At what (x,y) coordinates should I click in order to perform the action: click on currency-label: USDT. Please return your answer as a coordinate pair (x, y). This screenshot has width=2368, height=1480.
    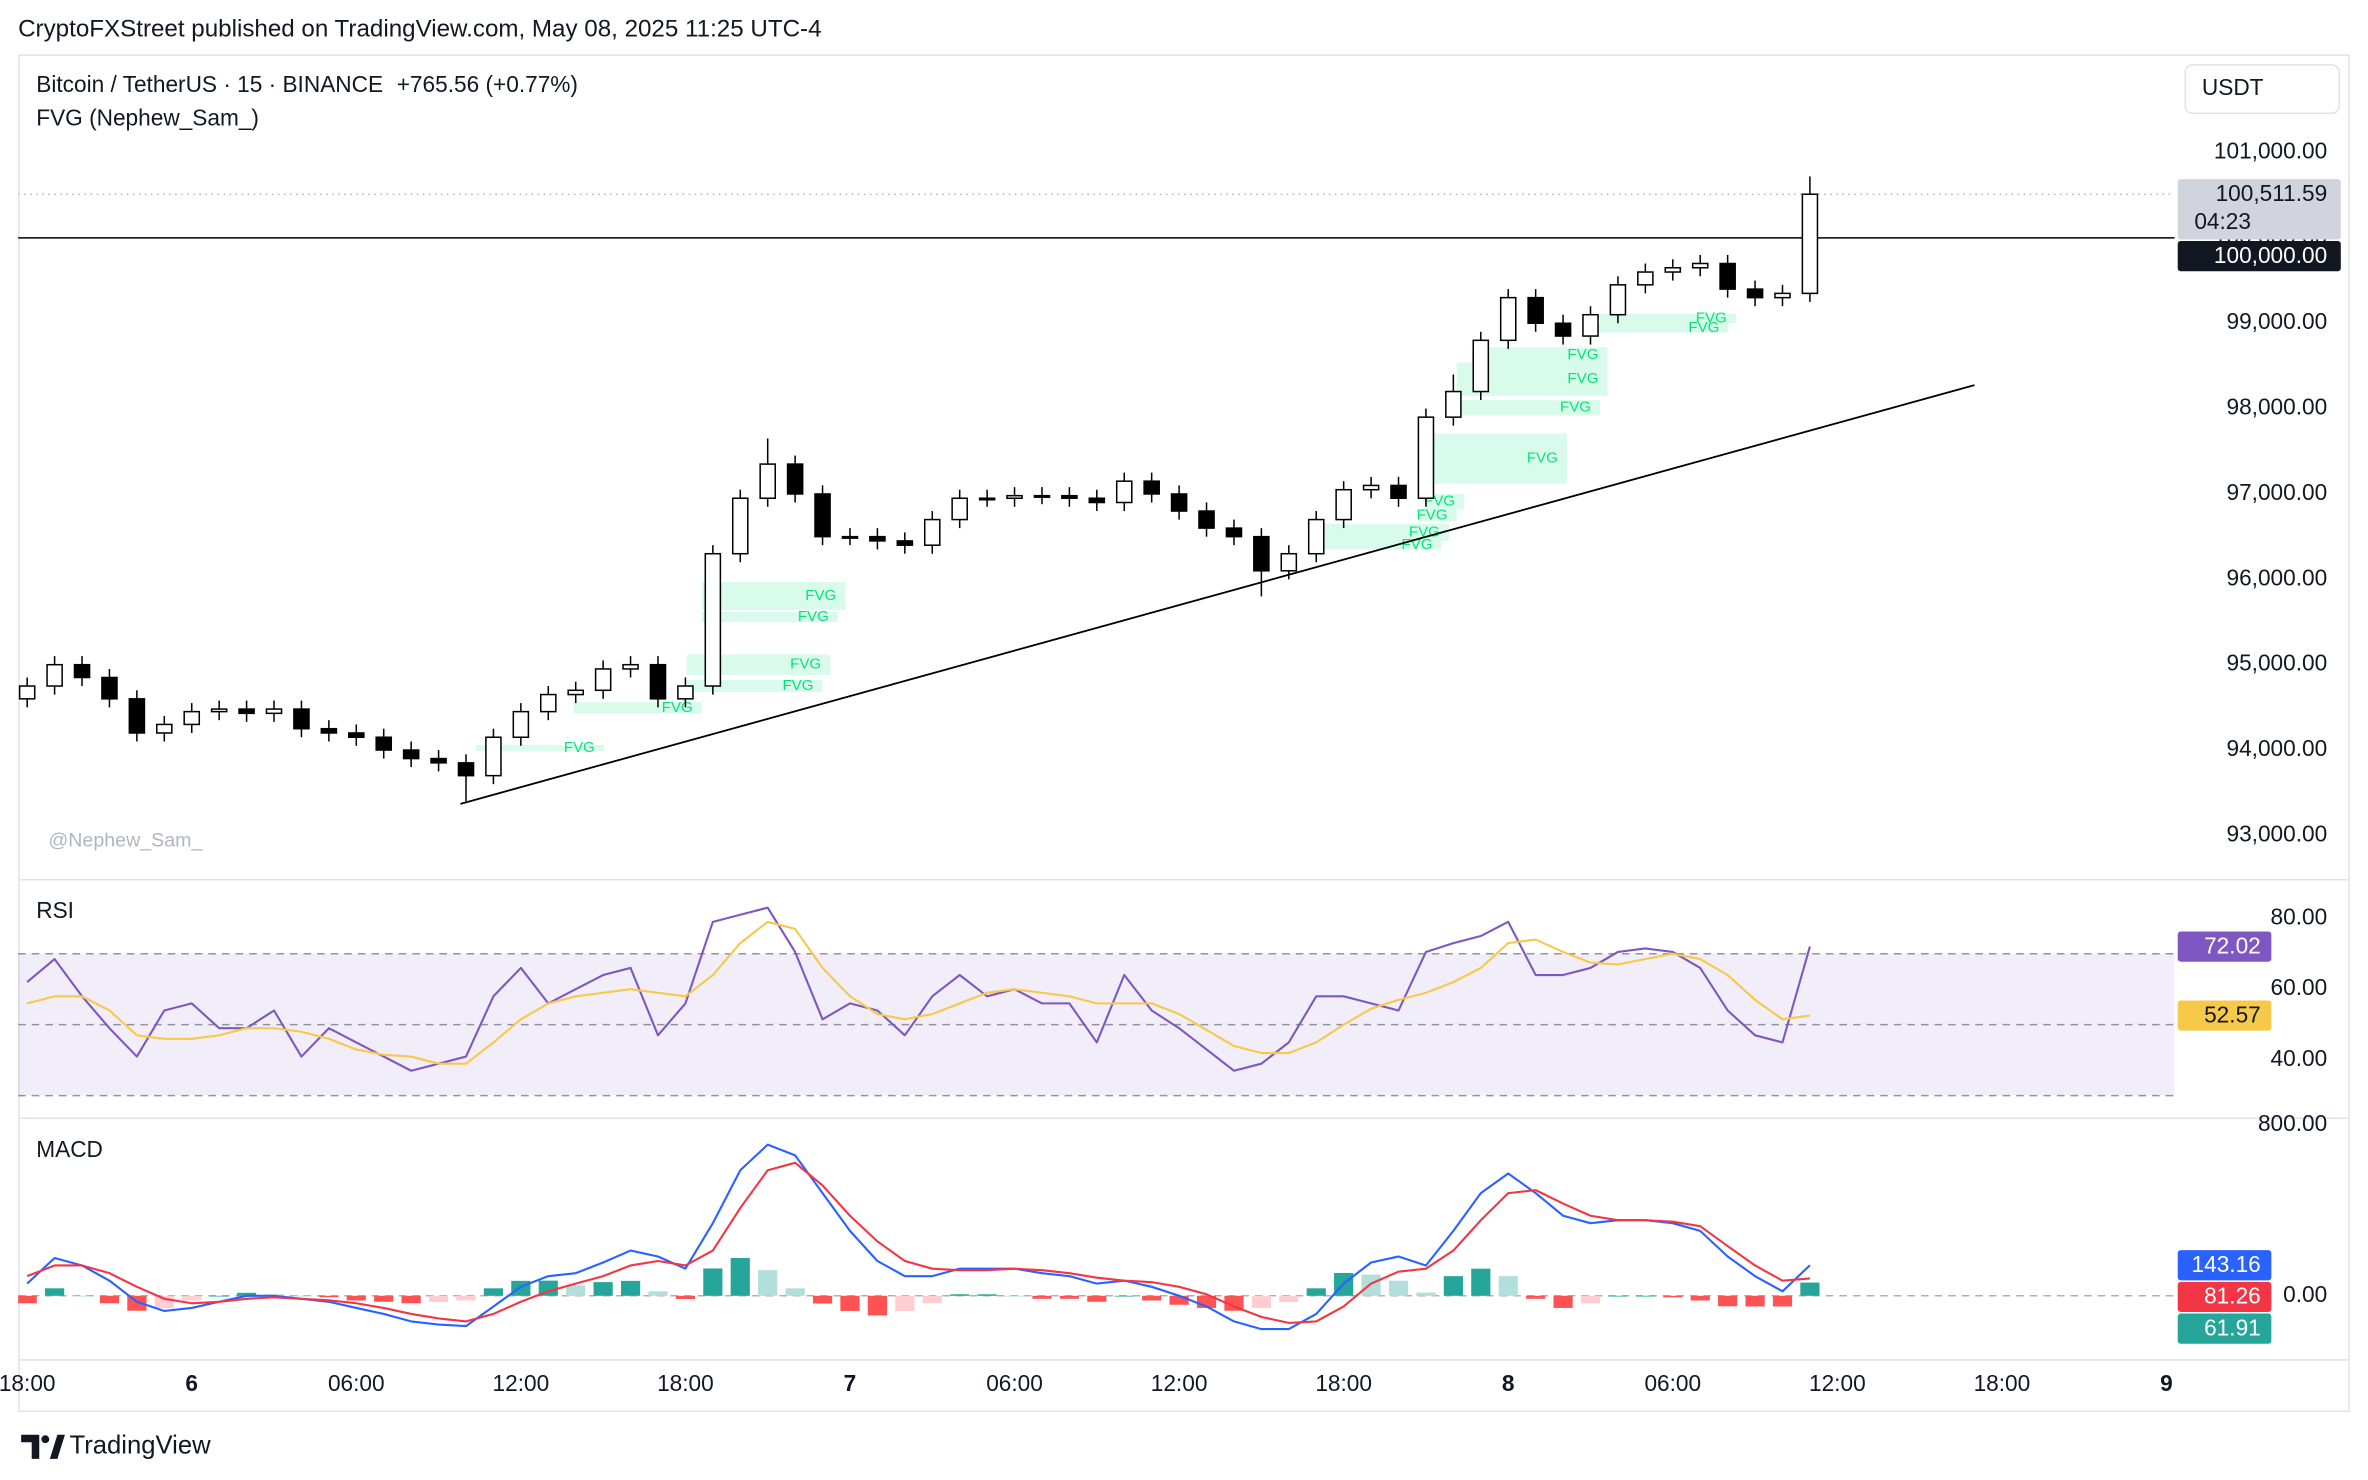
    Looking at the image, I should click on (2233, 87).